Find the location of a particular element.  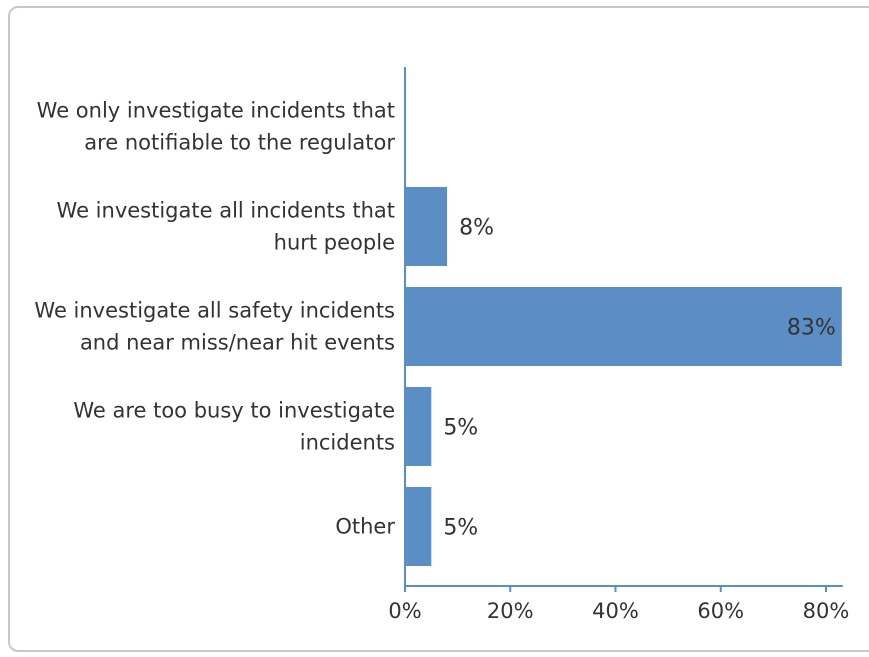

category-label: Other is located at coordinates (365, 527).